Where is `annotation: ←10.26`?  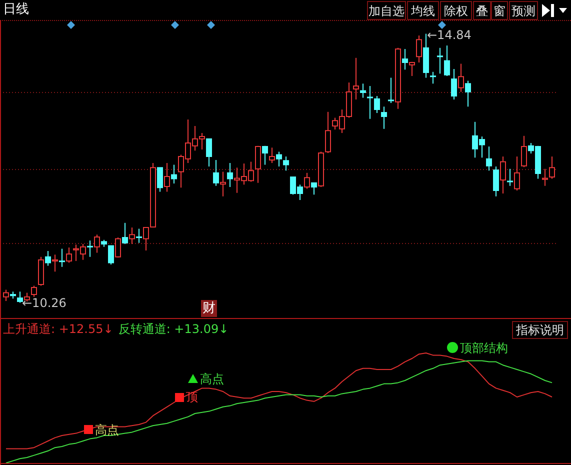 annotation: ←10.26 is located at coordinates (44, 303).